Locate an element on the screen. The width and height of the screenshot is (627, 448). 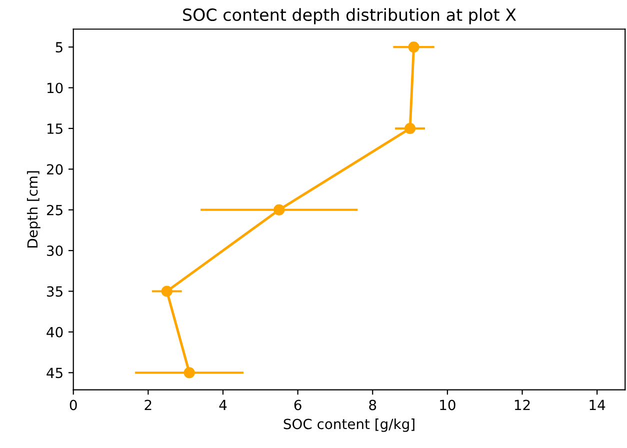
y-tick-label: 30 is located at coordinates (55, 251).